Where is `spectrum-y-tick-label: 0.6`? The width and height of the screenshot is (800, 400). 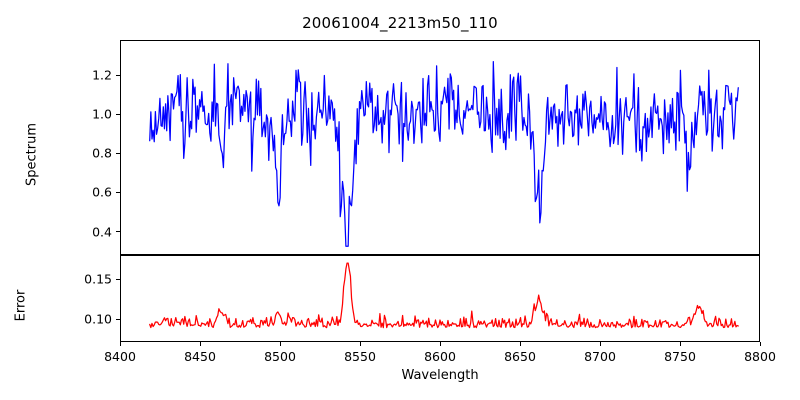 spectrum-y-tick-label: 0.6 is located at coordinates (102, 192).